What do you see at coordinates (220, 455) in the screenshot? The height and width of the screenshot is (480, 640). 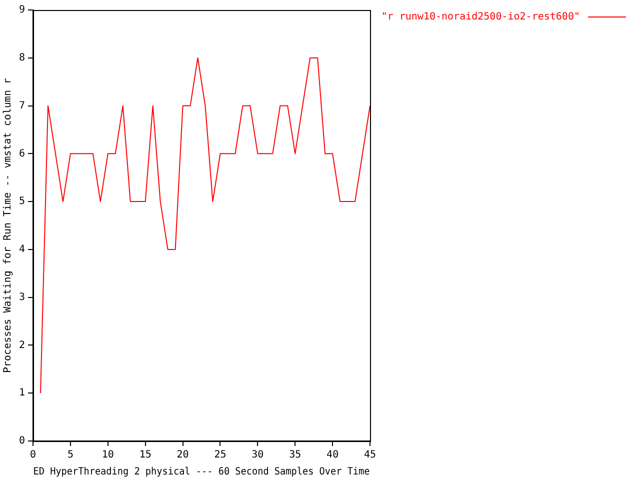 I see `x-tick-label: 25` at bounding box center [220, 455].